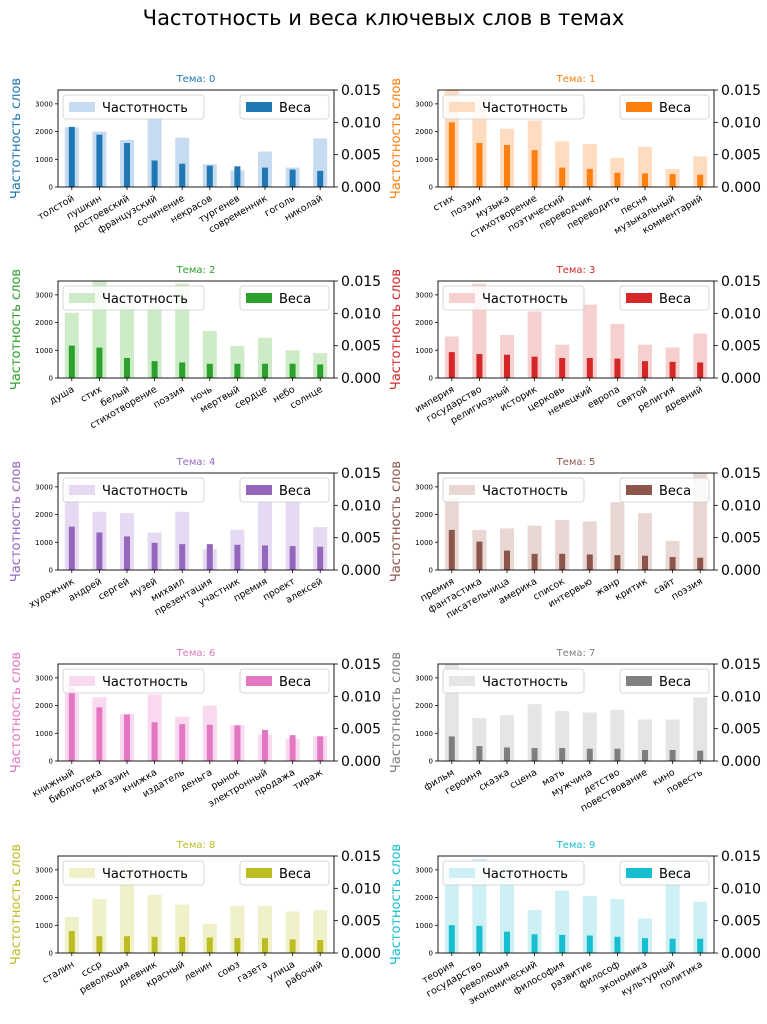  I want to click on plot-frame, so click(576, 712).